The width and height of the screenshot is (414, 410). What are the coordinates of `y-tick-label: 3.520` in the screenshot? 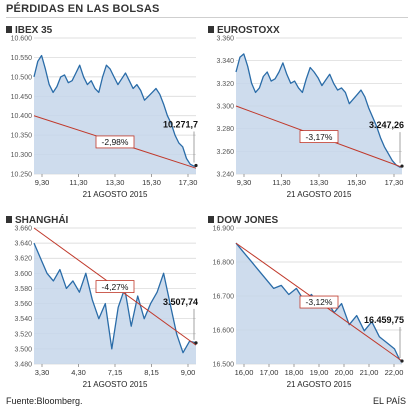 It's located at (23, 334).